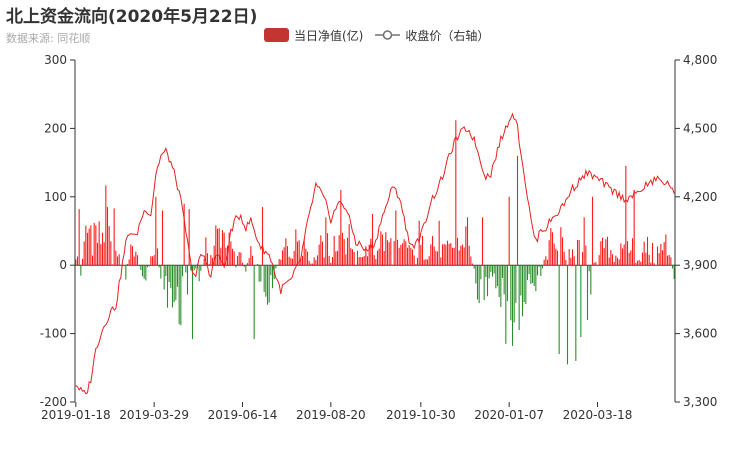  Describe the element at coordinates (48, 38) in the screenshot. I see `chart-subtitle: 数据来源: 同花顺` at that location.